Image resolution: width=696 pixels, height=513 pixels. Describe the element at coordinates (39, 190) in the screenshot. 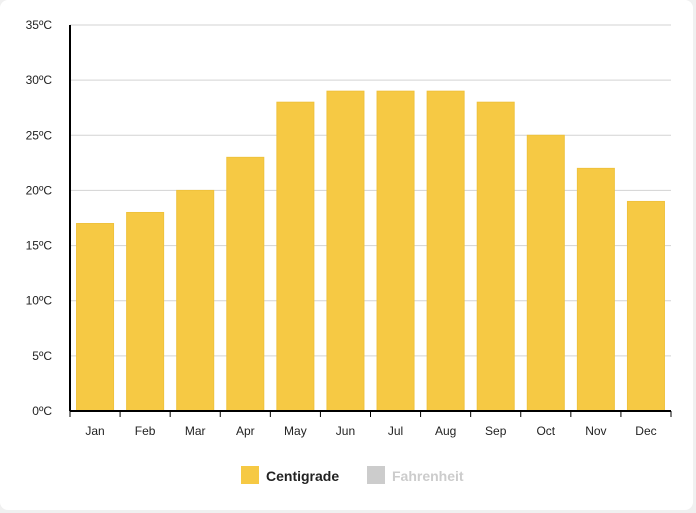

I see `y-tick-label: 20ºC` at that location.